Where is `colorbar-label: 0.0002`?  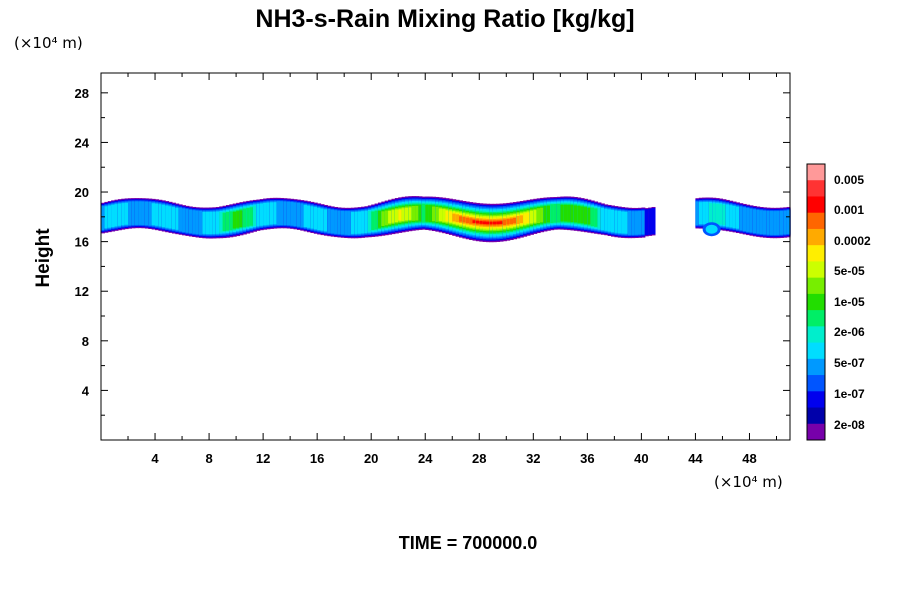
colorbar-label: 0.0002 is located at coordinates (852, 241).